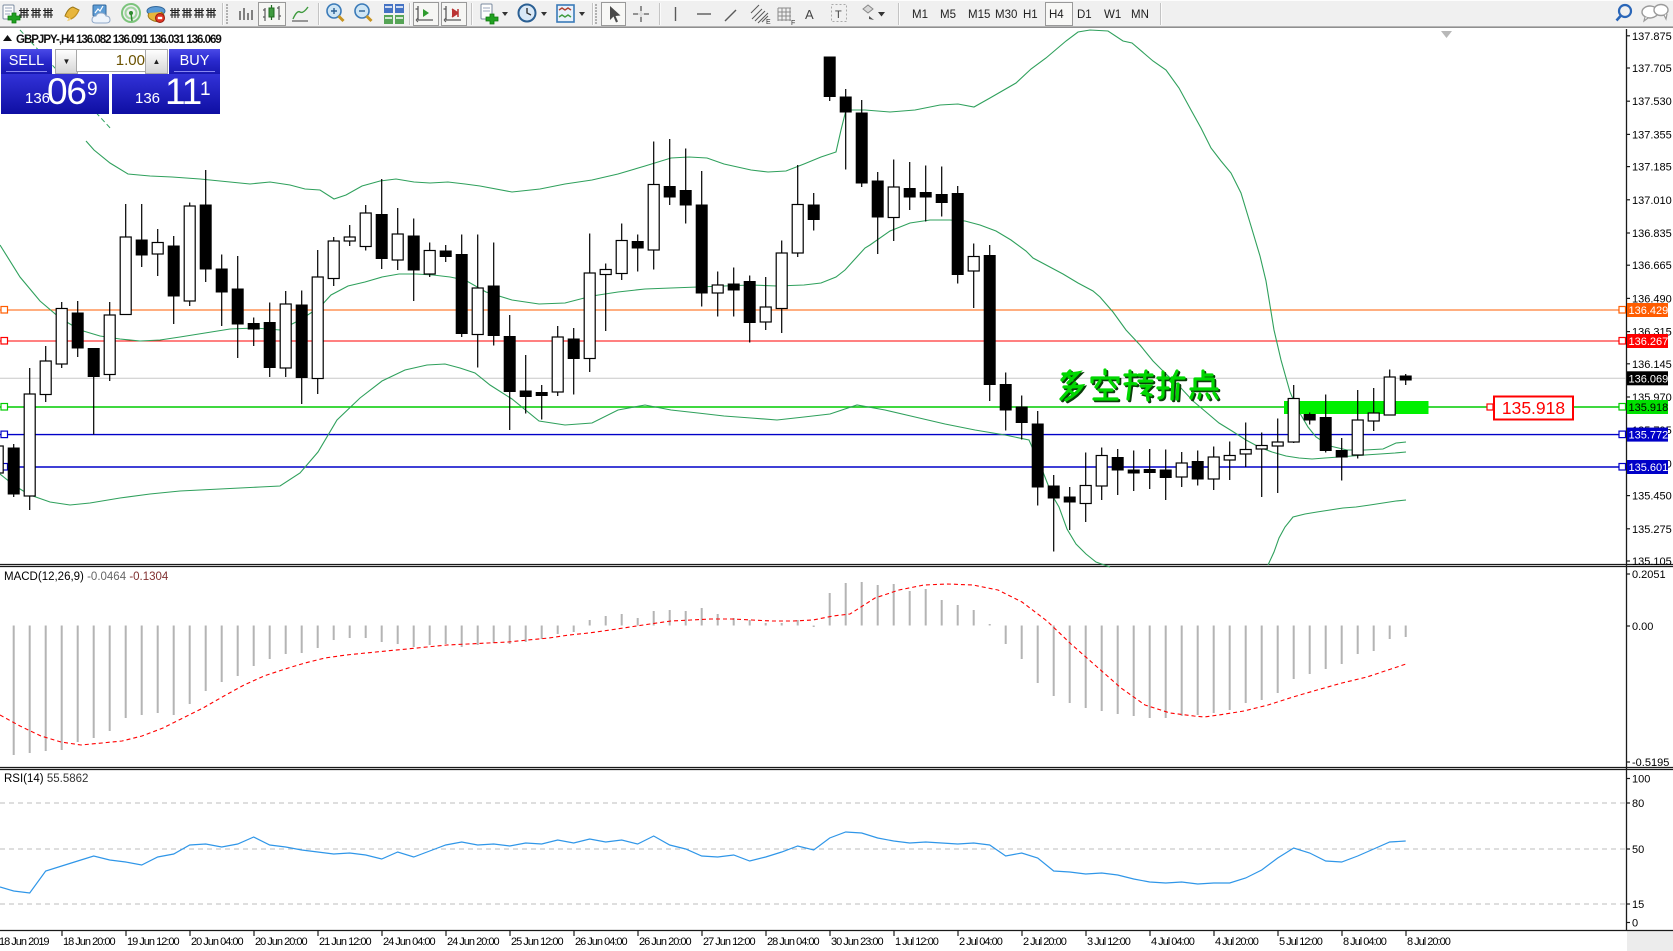 This screenshot has width=1673, height=951. Describe the element at coordinates (1006, 15) in the screenshot. I see `svg-text: M30` at that location.